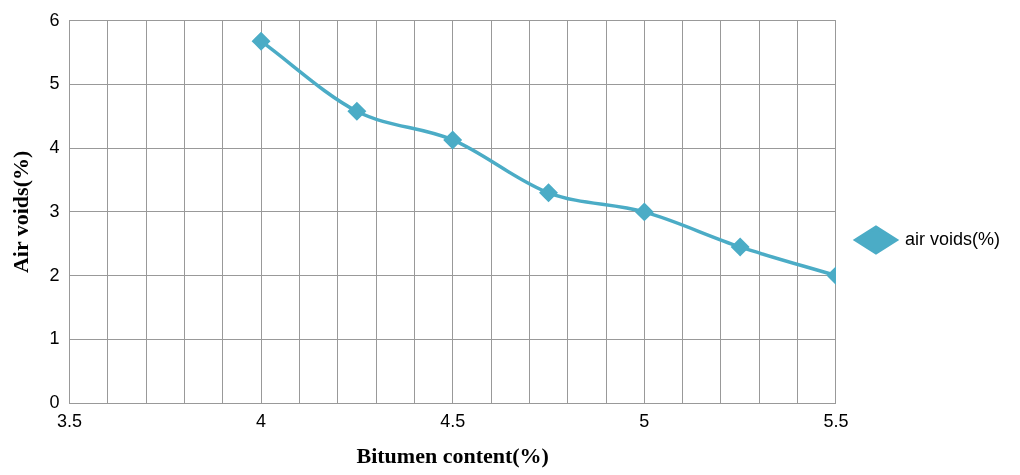 Image resolution: width=1020 pixels, height=475 pixels. Describe the element at coordinates (261, 420) in the screenshot. I see `x-tick-label: 4` at that location.